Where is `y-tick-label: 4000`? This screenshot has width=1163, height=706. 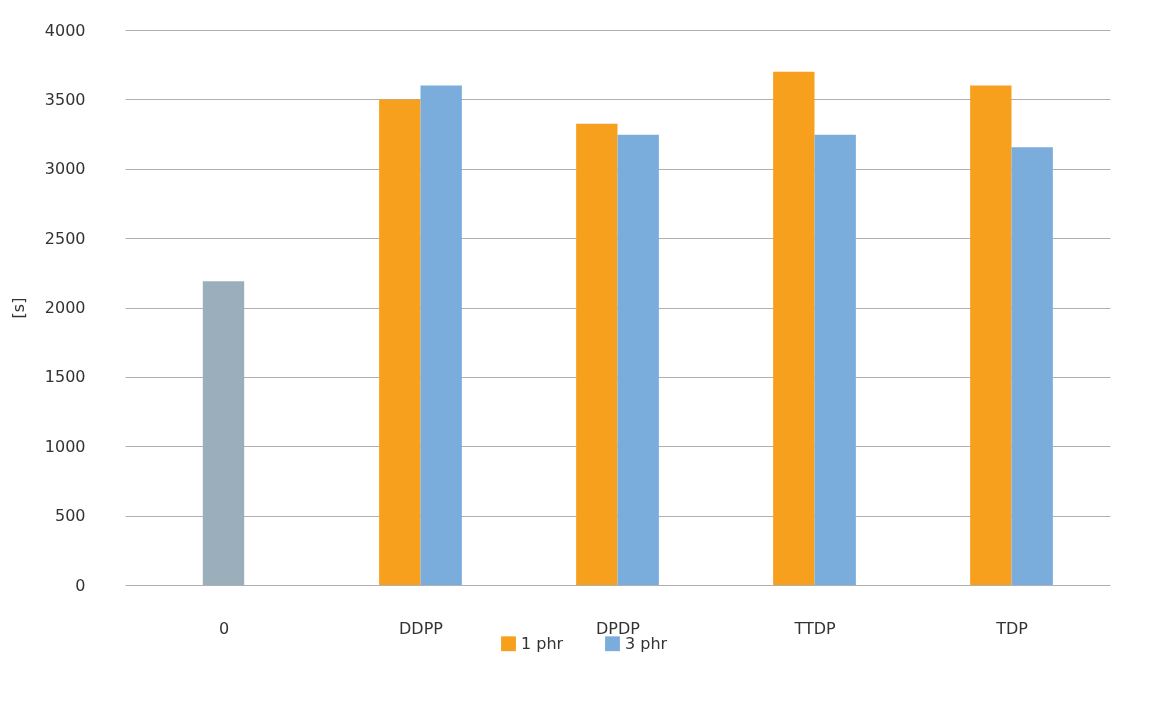
y-tick-label: 4000 is located at coordinates (65, 30).